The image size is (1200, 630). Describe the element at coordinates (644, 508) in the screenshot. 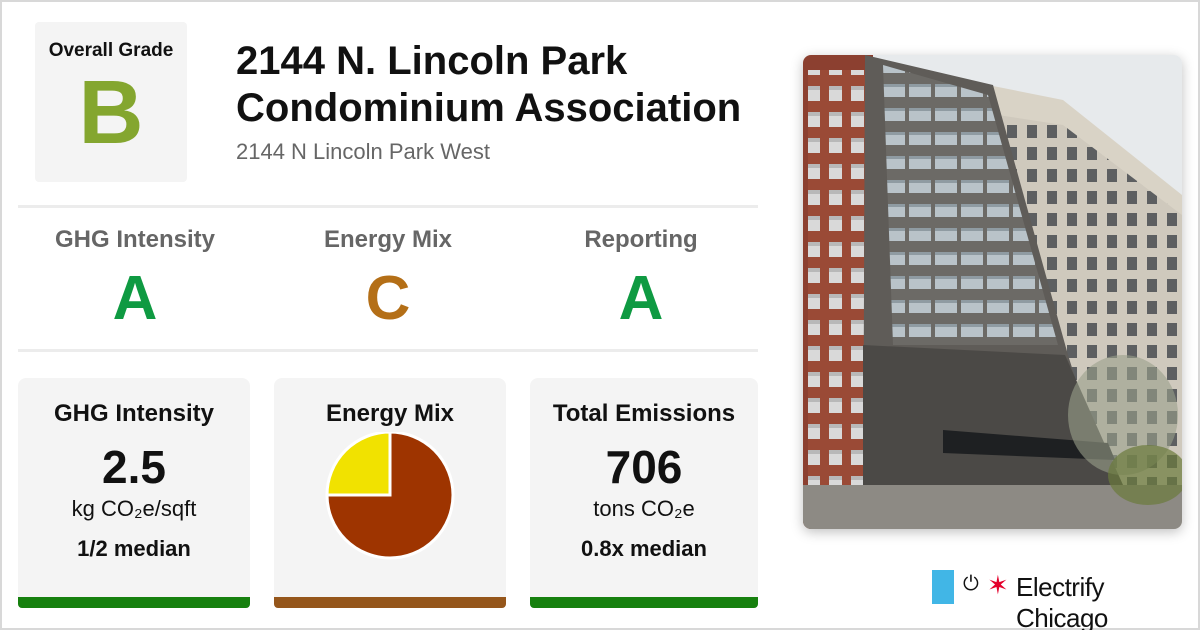

I see `total-emissions-unit: tons CO₂e` at that location.